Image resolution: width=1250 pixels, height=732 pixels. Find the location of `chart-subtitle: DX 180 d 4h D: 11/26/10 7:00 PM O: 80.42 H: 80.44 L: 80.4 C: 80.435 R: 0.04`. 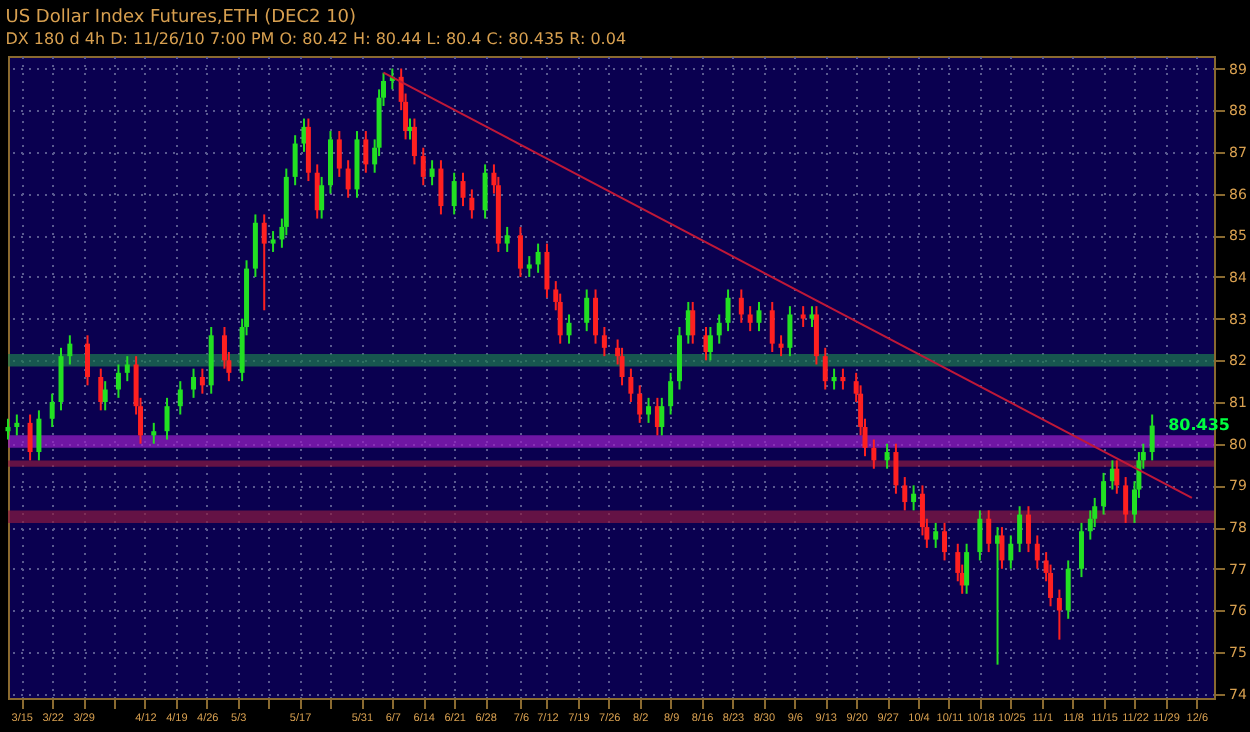

chart-subtitle: DX 180 d 4h D: 11/26/10 7:00 PM O: 80.42 H: 80.44 L: 80.4 C: 80.435 R: 0.04 is located at coordinates (316, 39).